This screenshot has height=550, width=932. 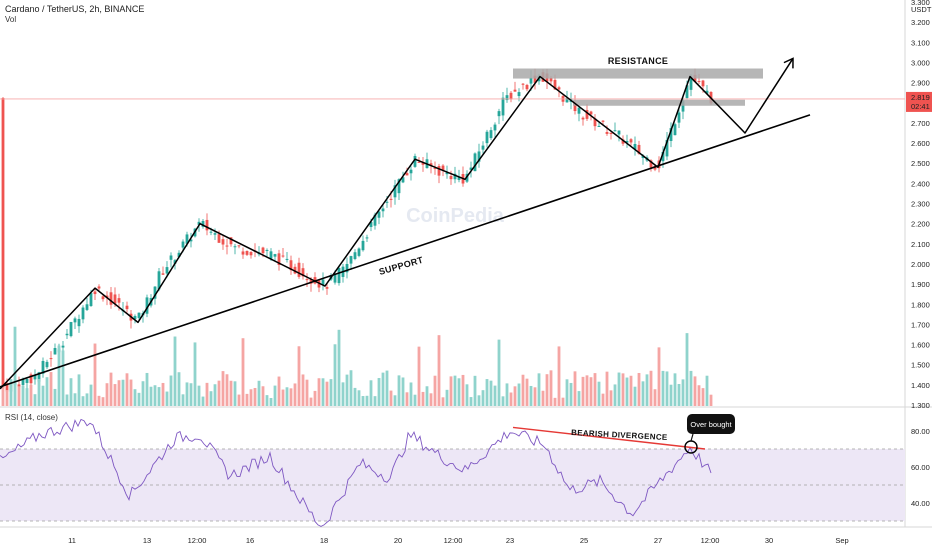 I want to click on time-tick-label: 20, so click(x=398, y=540).